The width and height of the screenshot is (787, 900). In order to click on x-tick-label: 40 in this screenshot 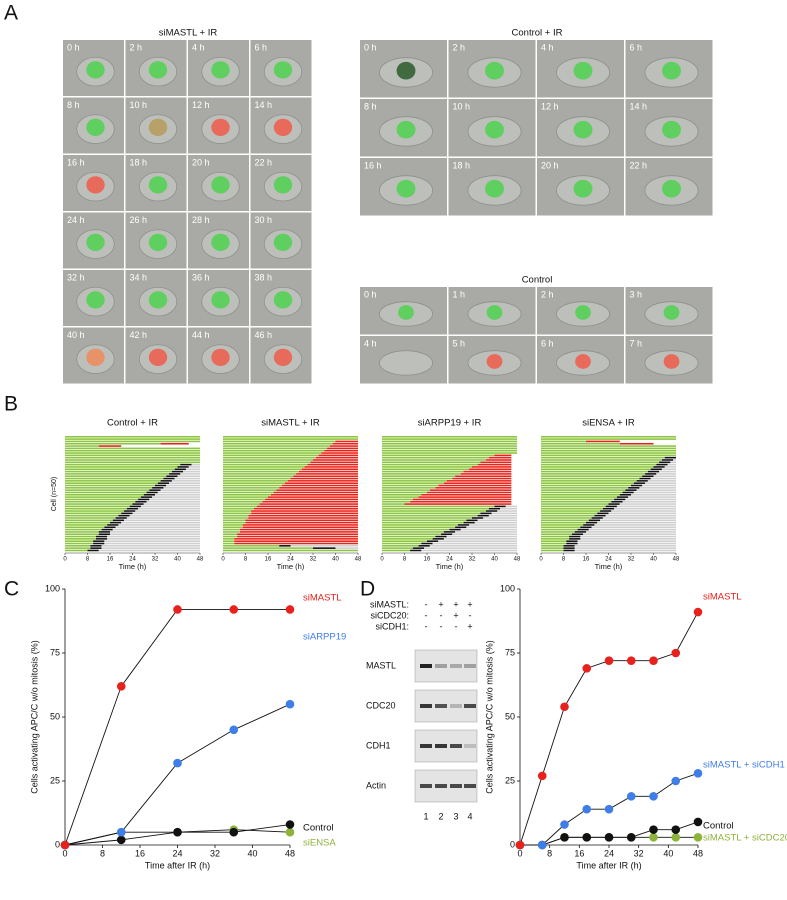, I will do `click(177, 560)`.